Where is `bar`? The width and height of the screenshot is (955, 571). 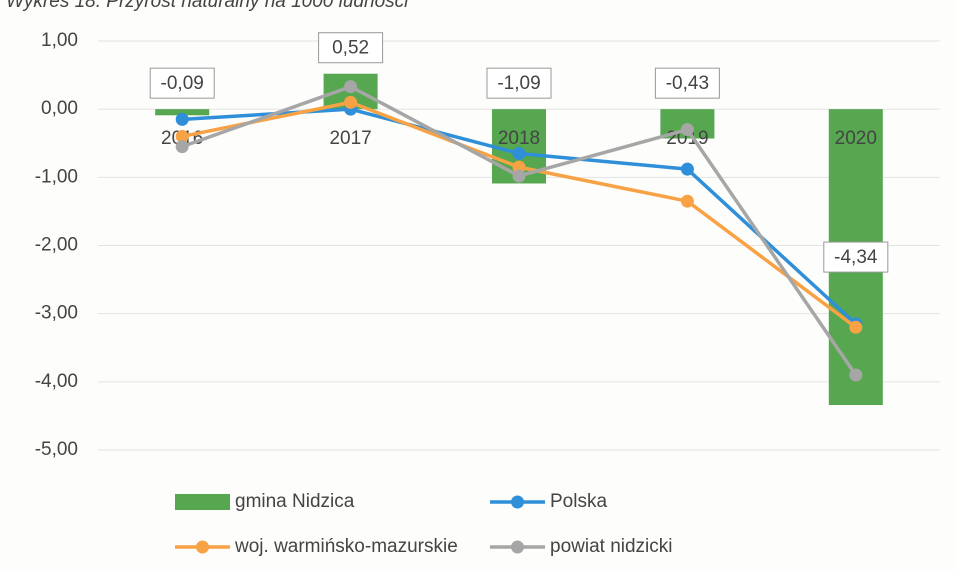
bar is located at coordinates (182, 112).